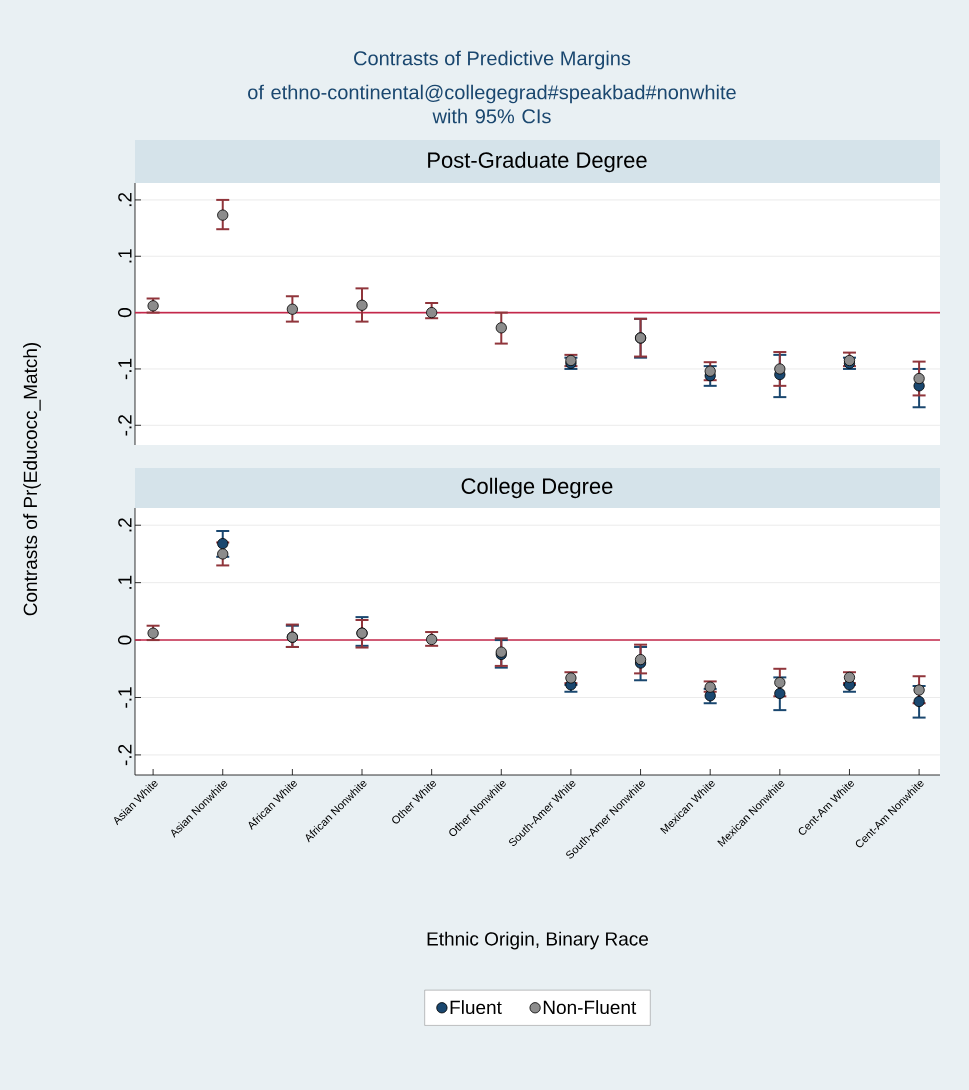  I want to click on legend-label: Non-Fluent, so click(590, 1007).